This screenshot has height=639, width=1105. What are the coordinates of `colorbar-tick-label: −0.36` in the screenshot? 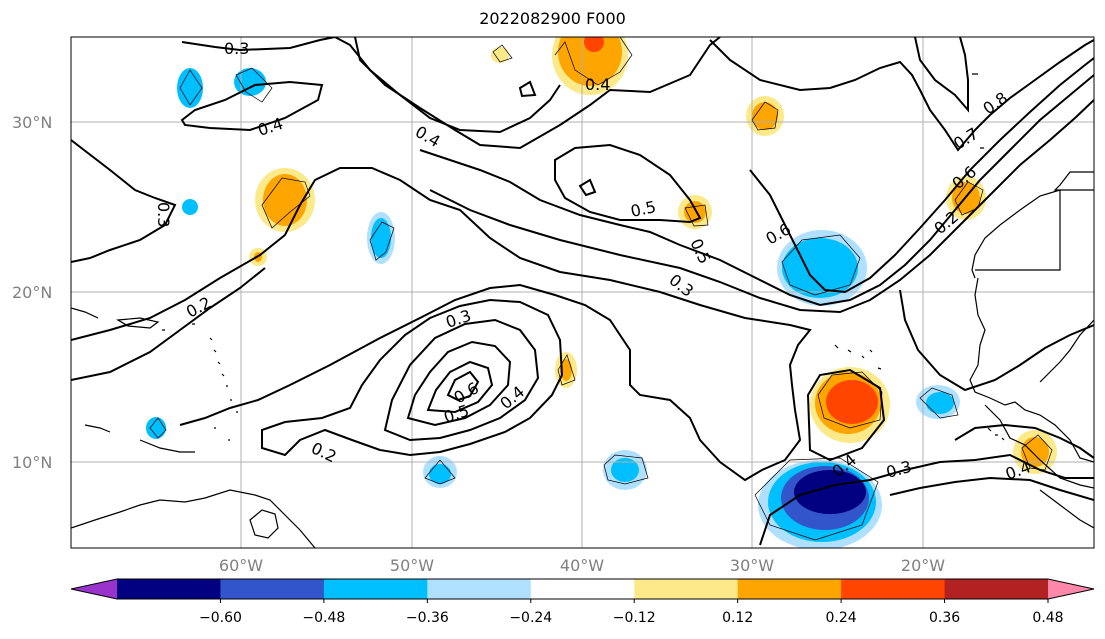 It's located at (427, 618).